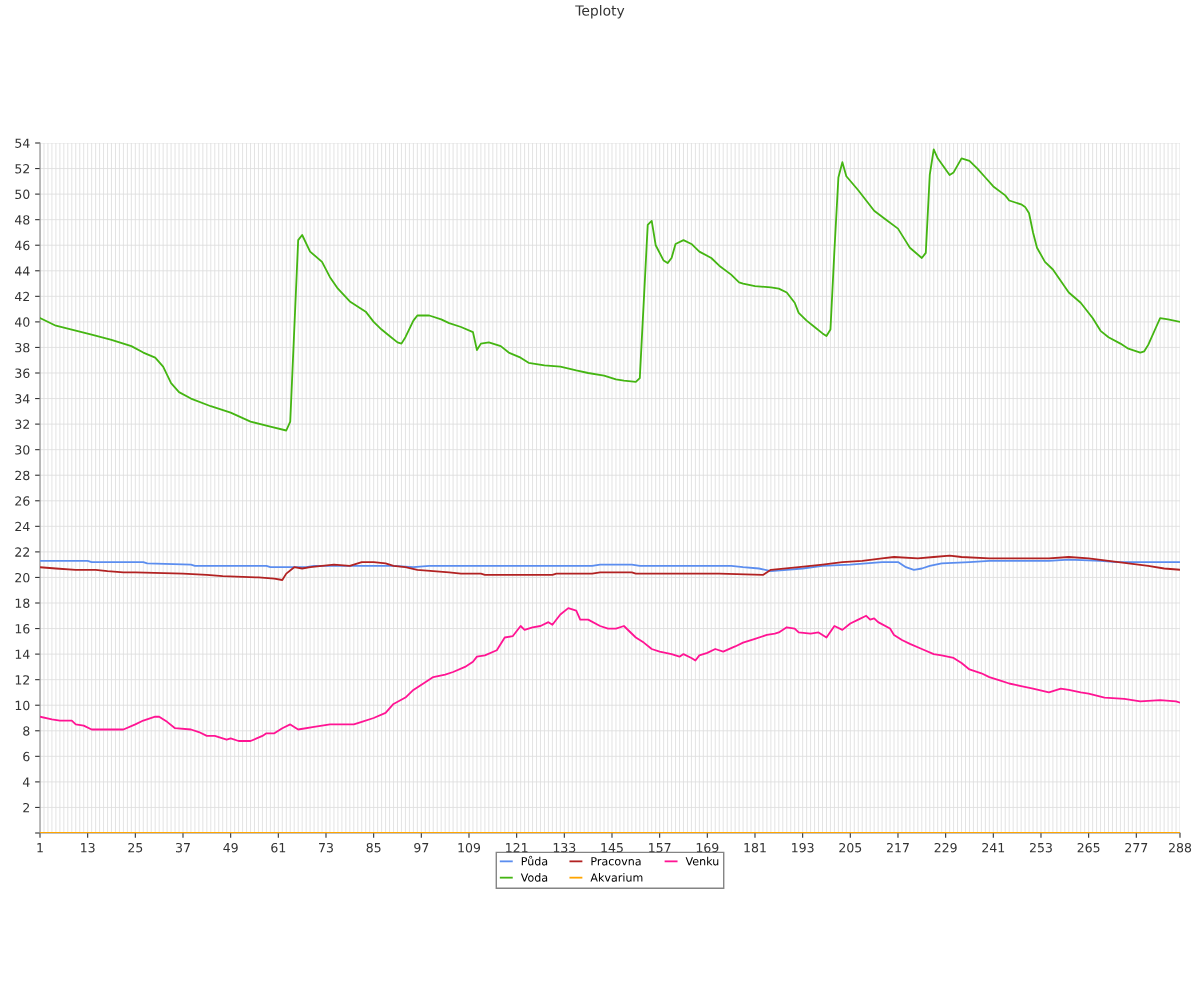  I want to click on x-tick-label: 253, so click(1040, 847).